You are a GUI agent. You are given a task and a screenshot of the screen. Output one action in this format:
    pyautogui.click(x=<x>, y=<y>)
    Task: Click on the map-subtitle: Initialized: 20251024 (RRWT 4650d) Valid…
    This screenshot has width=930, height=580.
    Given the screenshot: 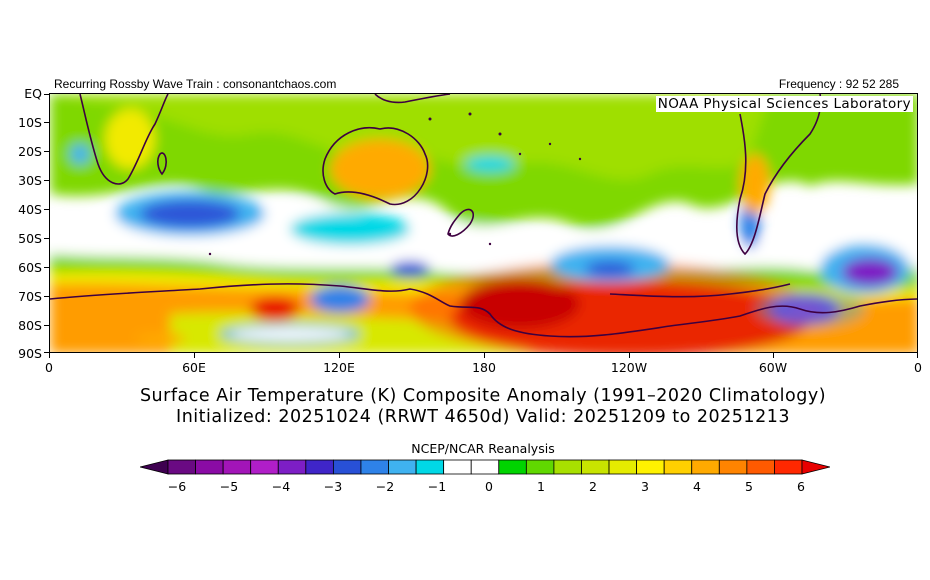 What is the action you would take?
    pyautogui.click(x=483, y=417)
    